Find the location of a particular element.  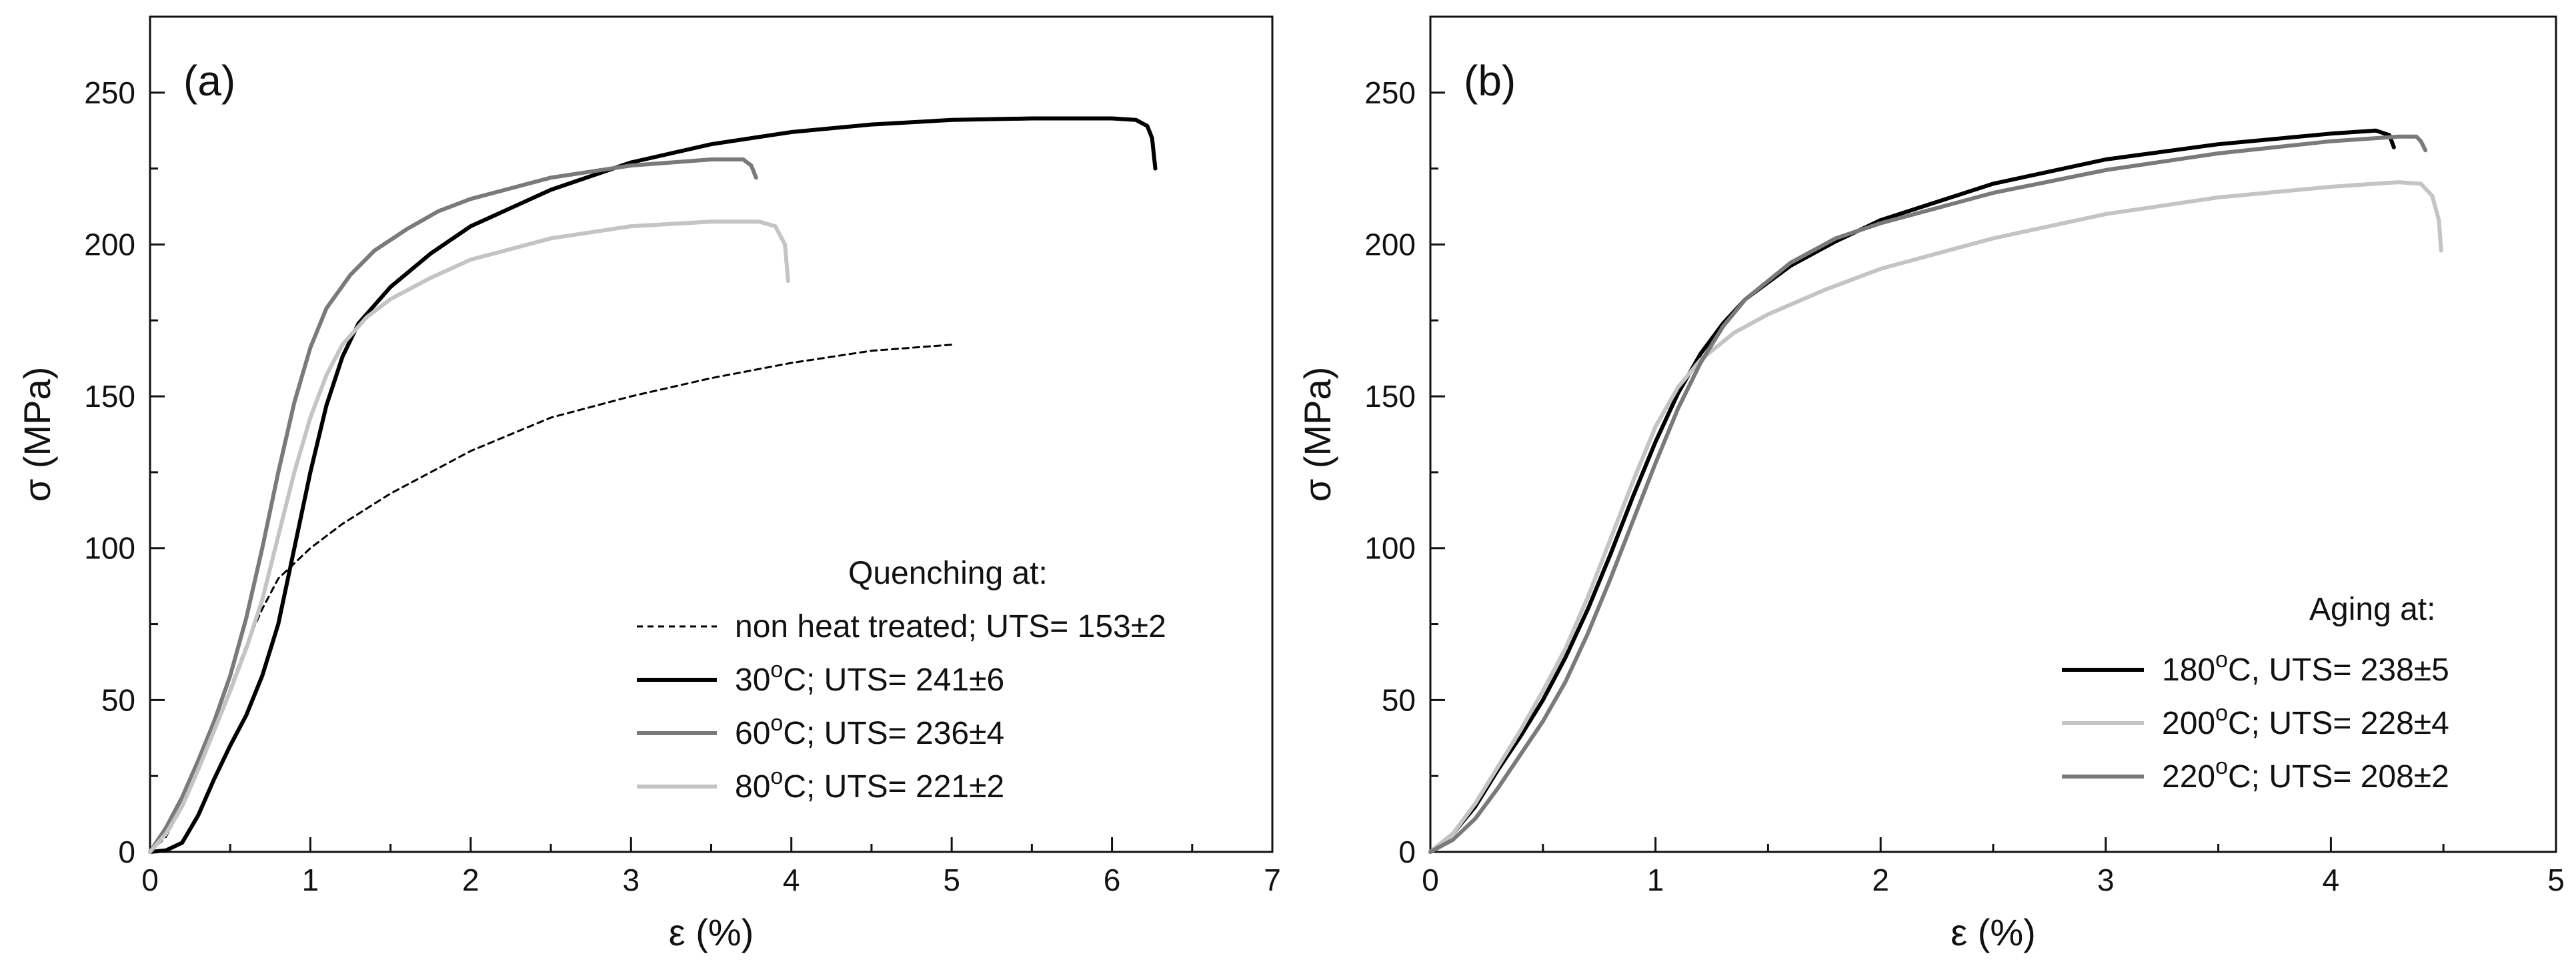

legend-label: 80oC; UTS= 221±2 is located at coordinates (869, 784).